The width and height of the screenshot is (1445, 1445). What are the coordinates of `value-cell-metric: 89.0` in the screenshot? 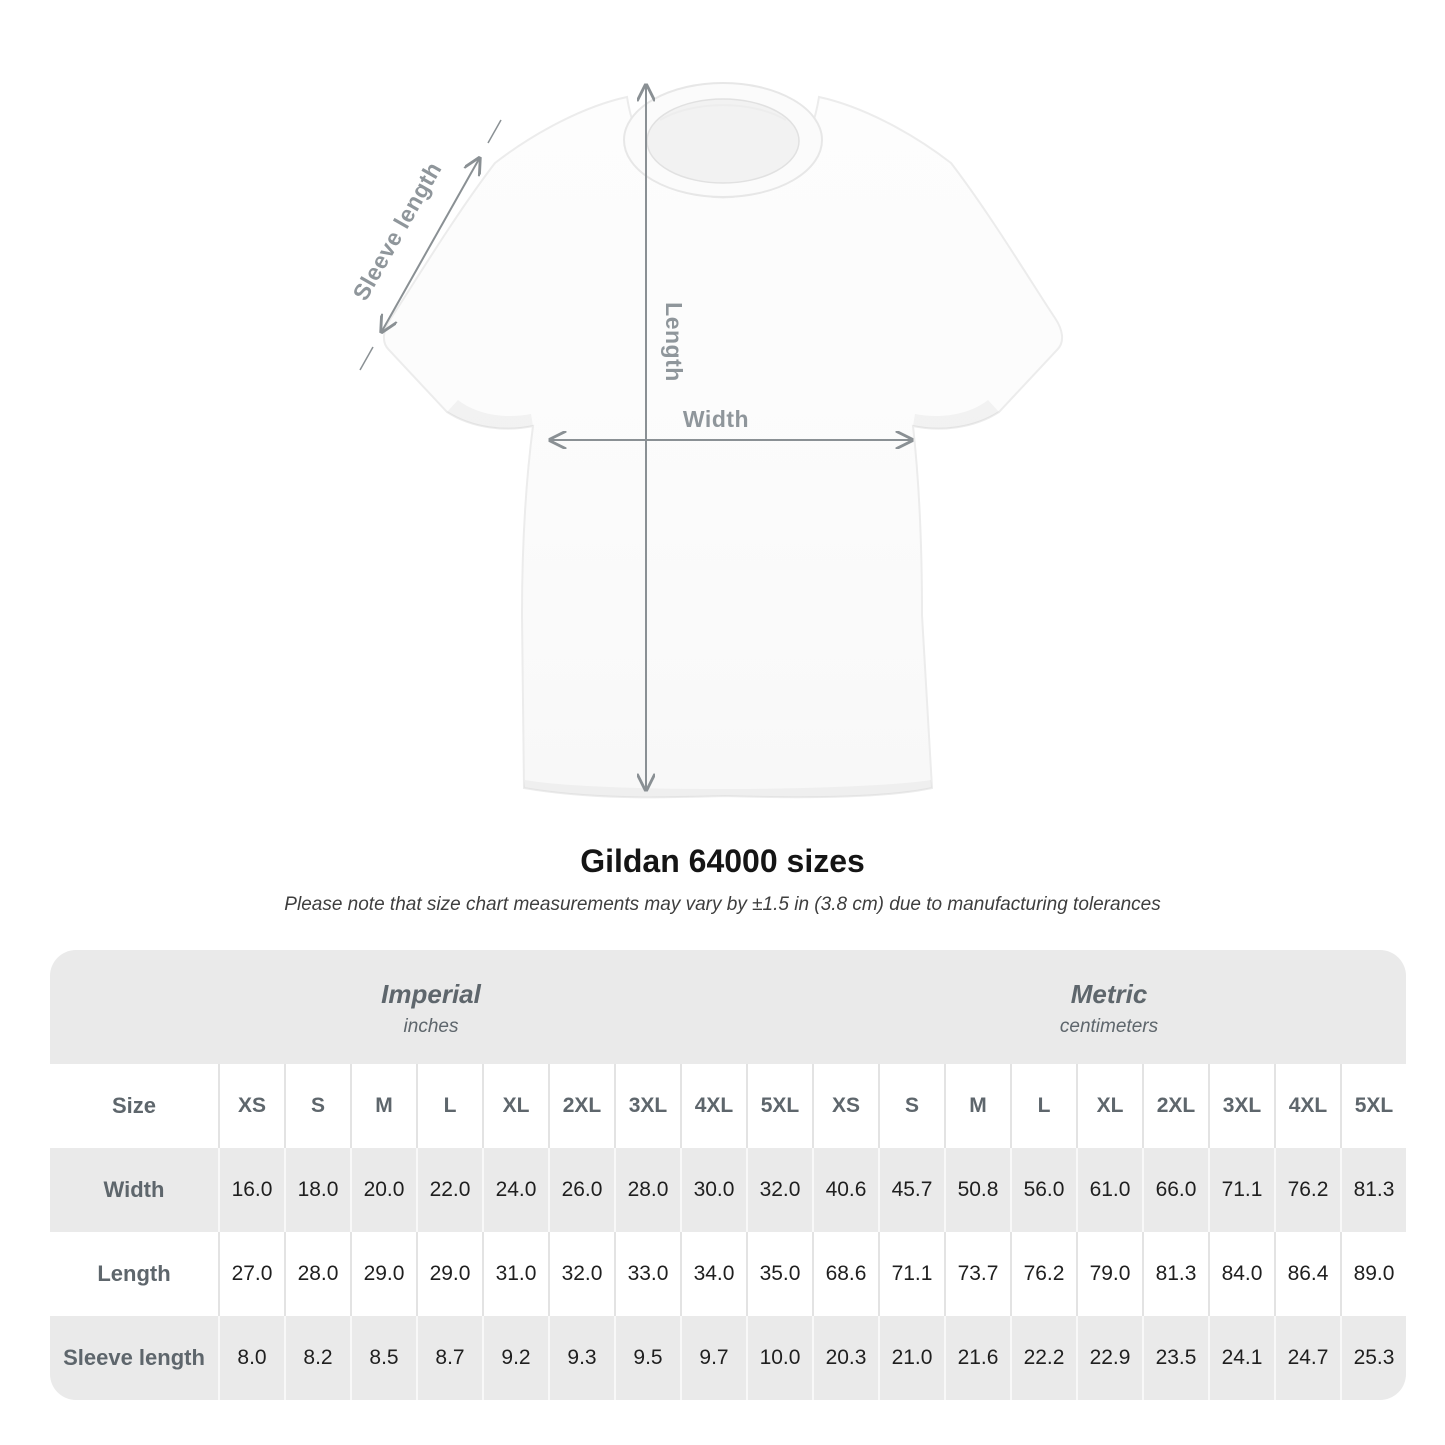 It's located at (1373, 1274).